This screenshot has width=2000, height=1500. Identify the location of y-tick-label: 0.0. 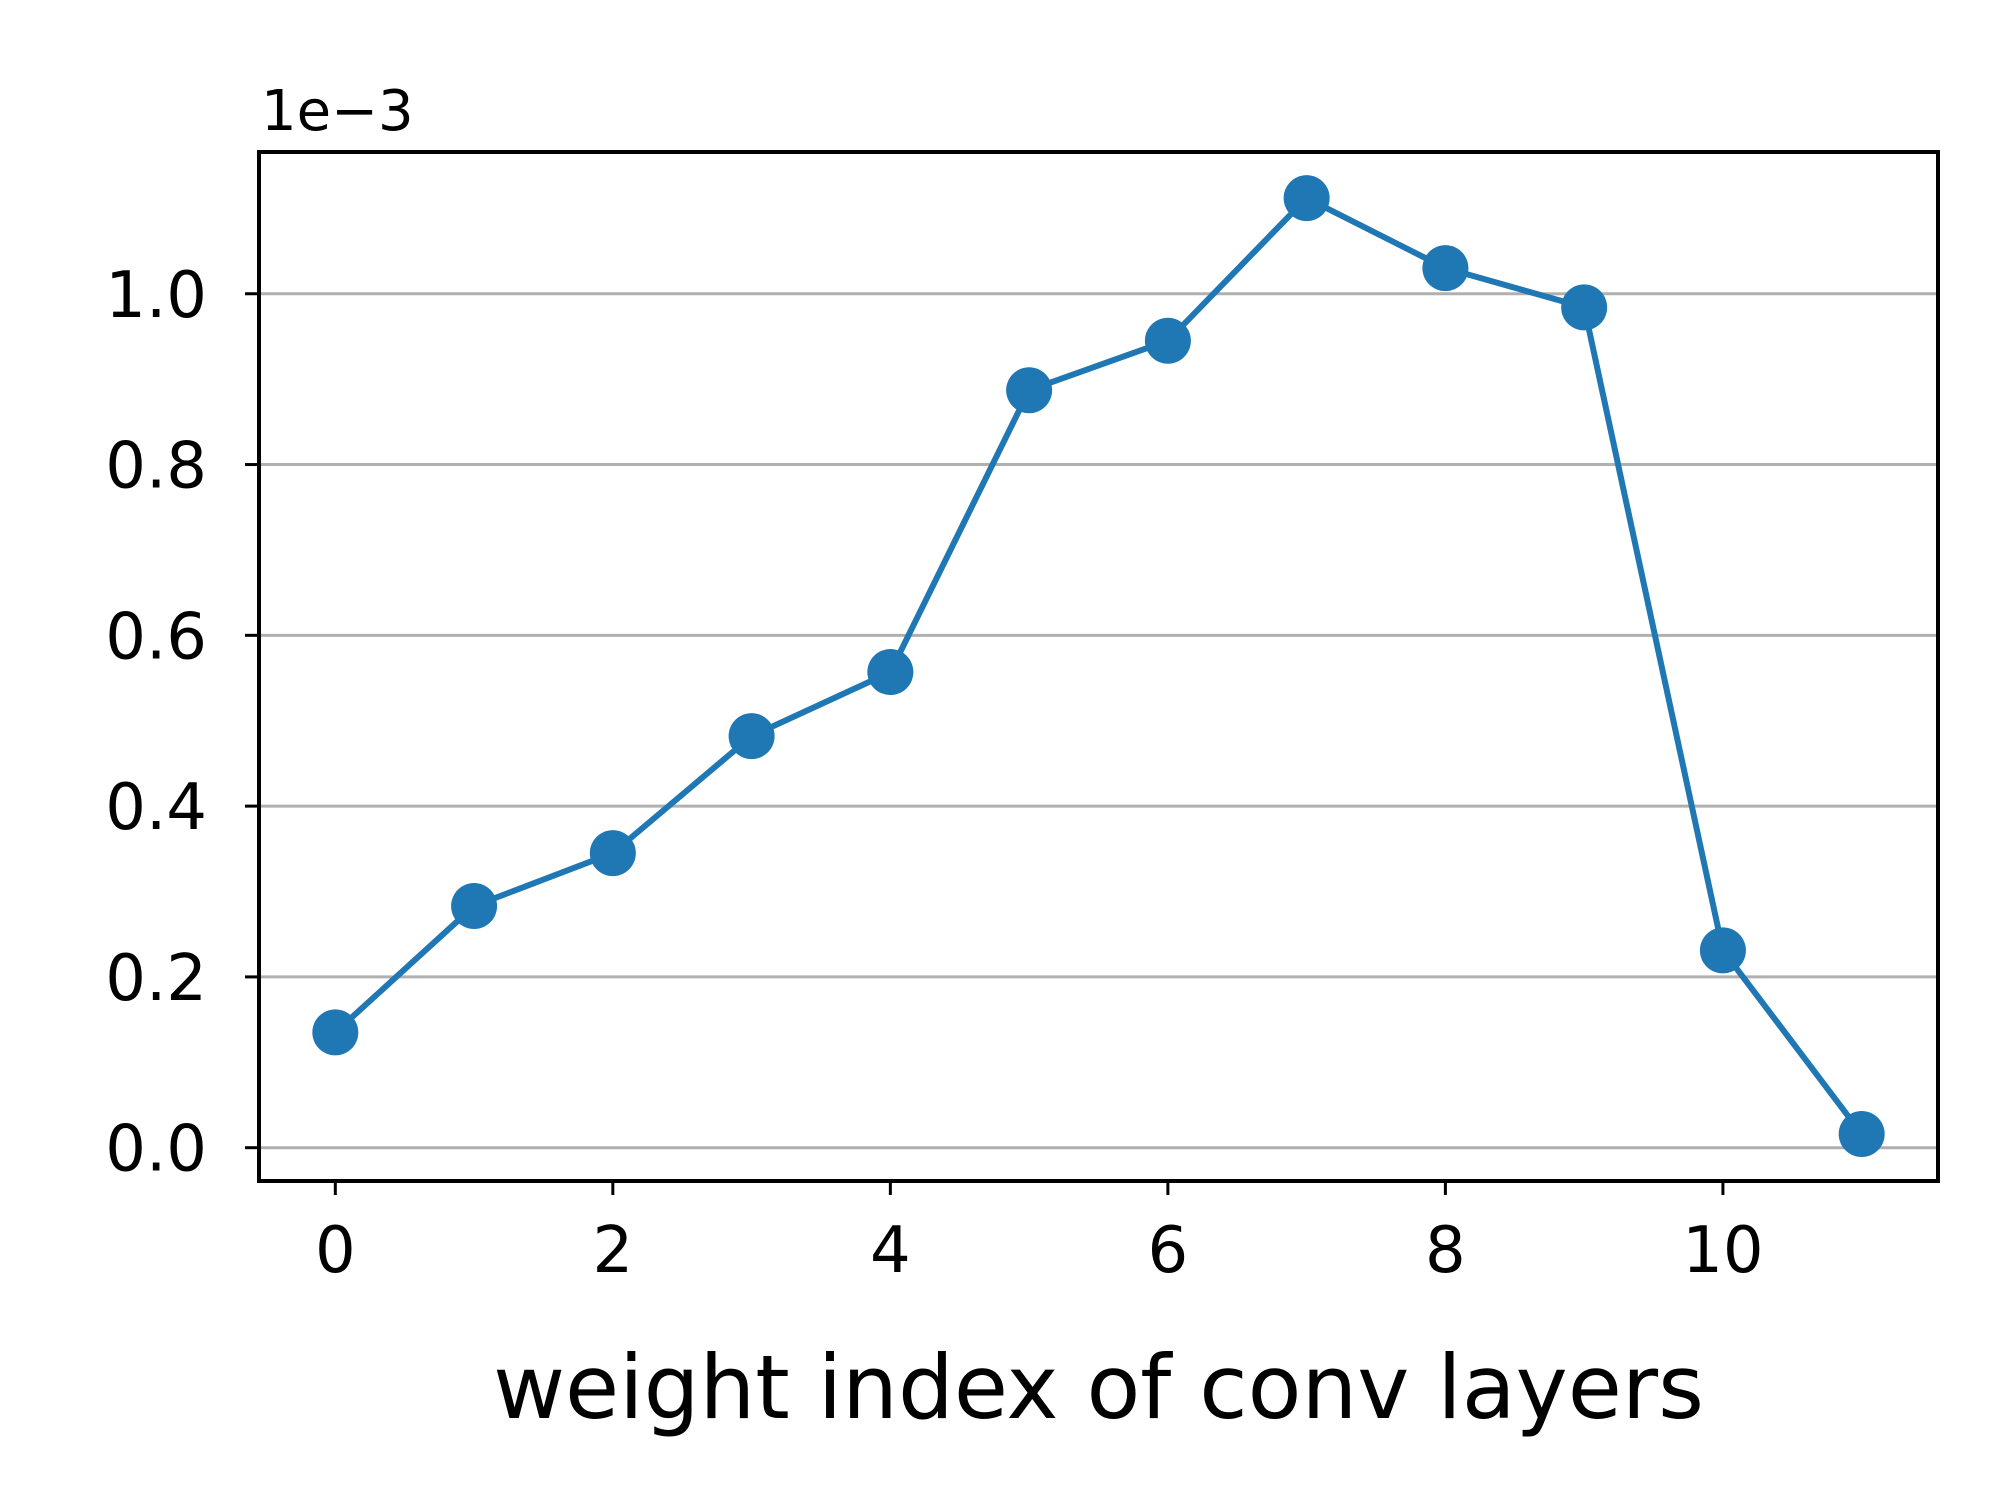
(156, 1150).